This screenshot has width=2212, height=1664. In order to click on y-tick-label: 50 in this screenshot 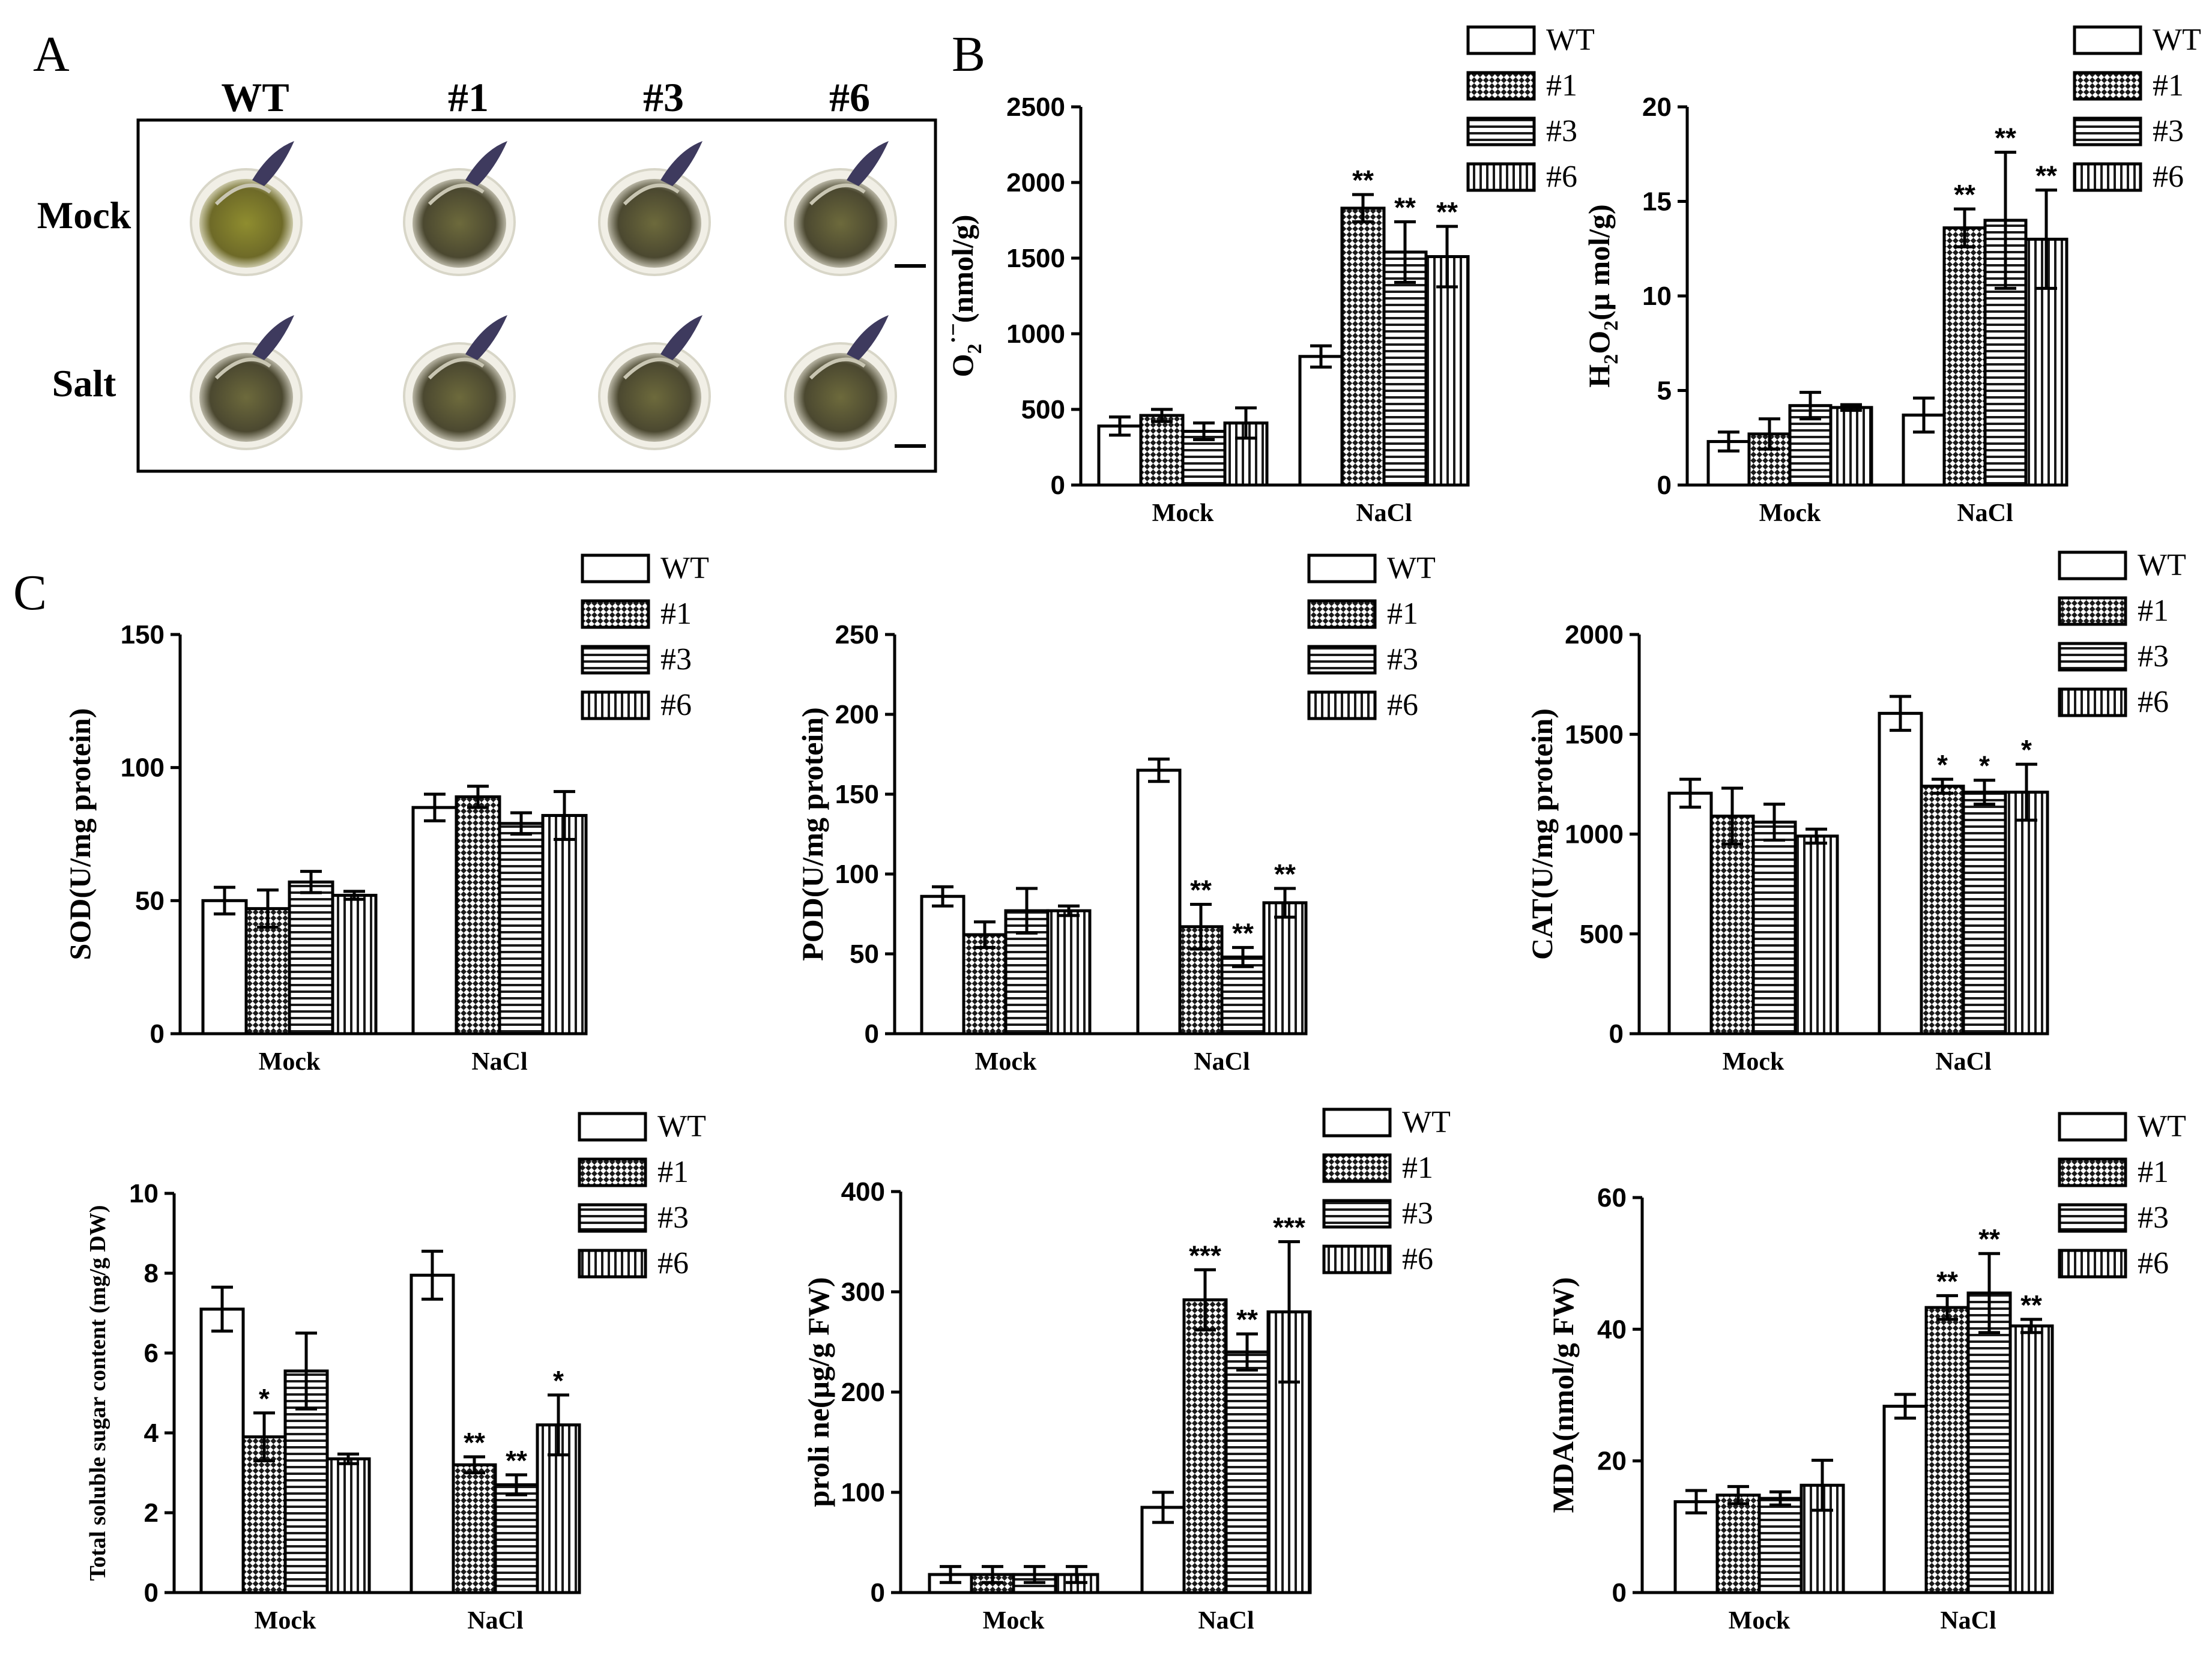, I will do `click(150, 900)`.